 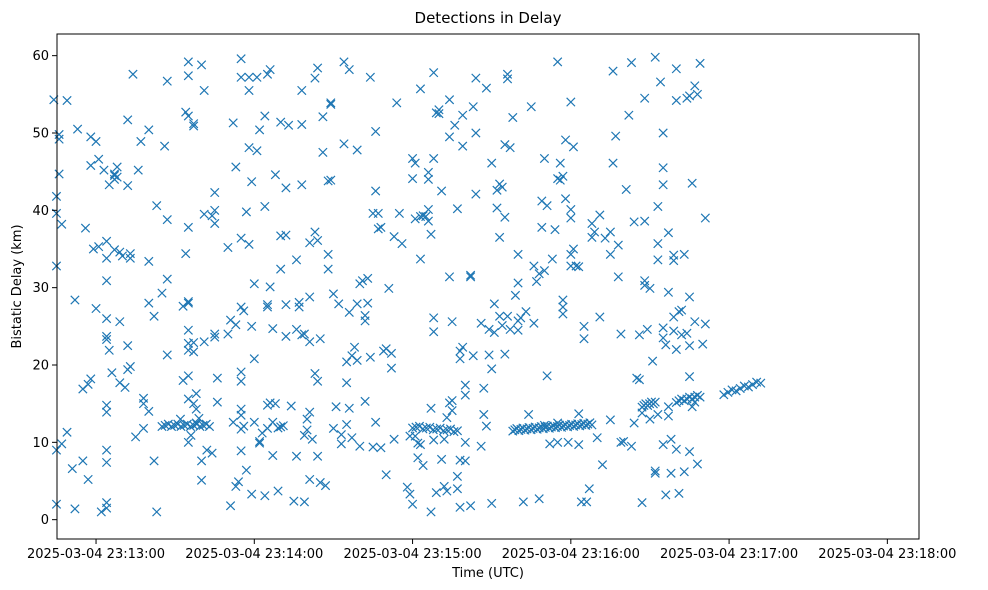 I want to click on x-tick-label: 2025-03-04 23:15:00, so click(x=413, y=554).